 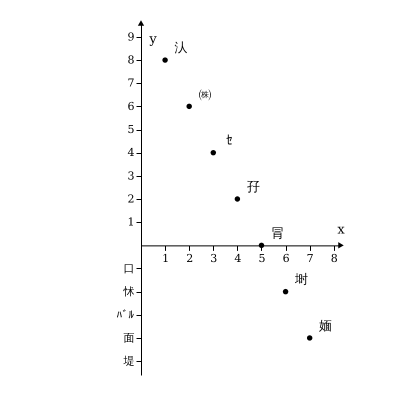 I want to click on y-tick-label: 1, so click(x=131, y=222).